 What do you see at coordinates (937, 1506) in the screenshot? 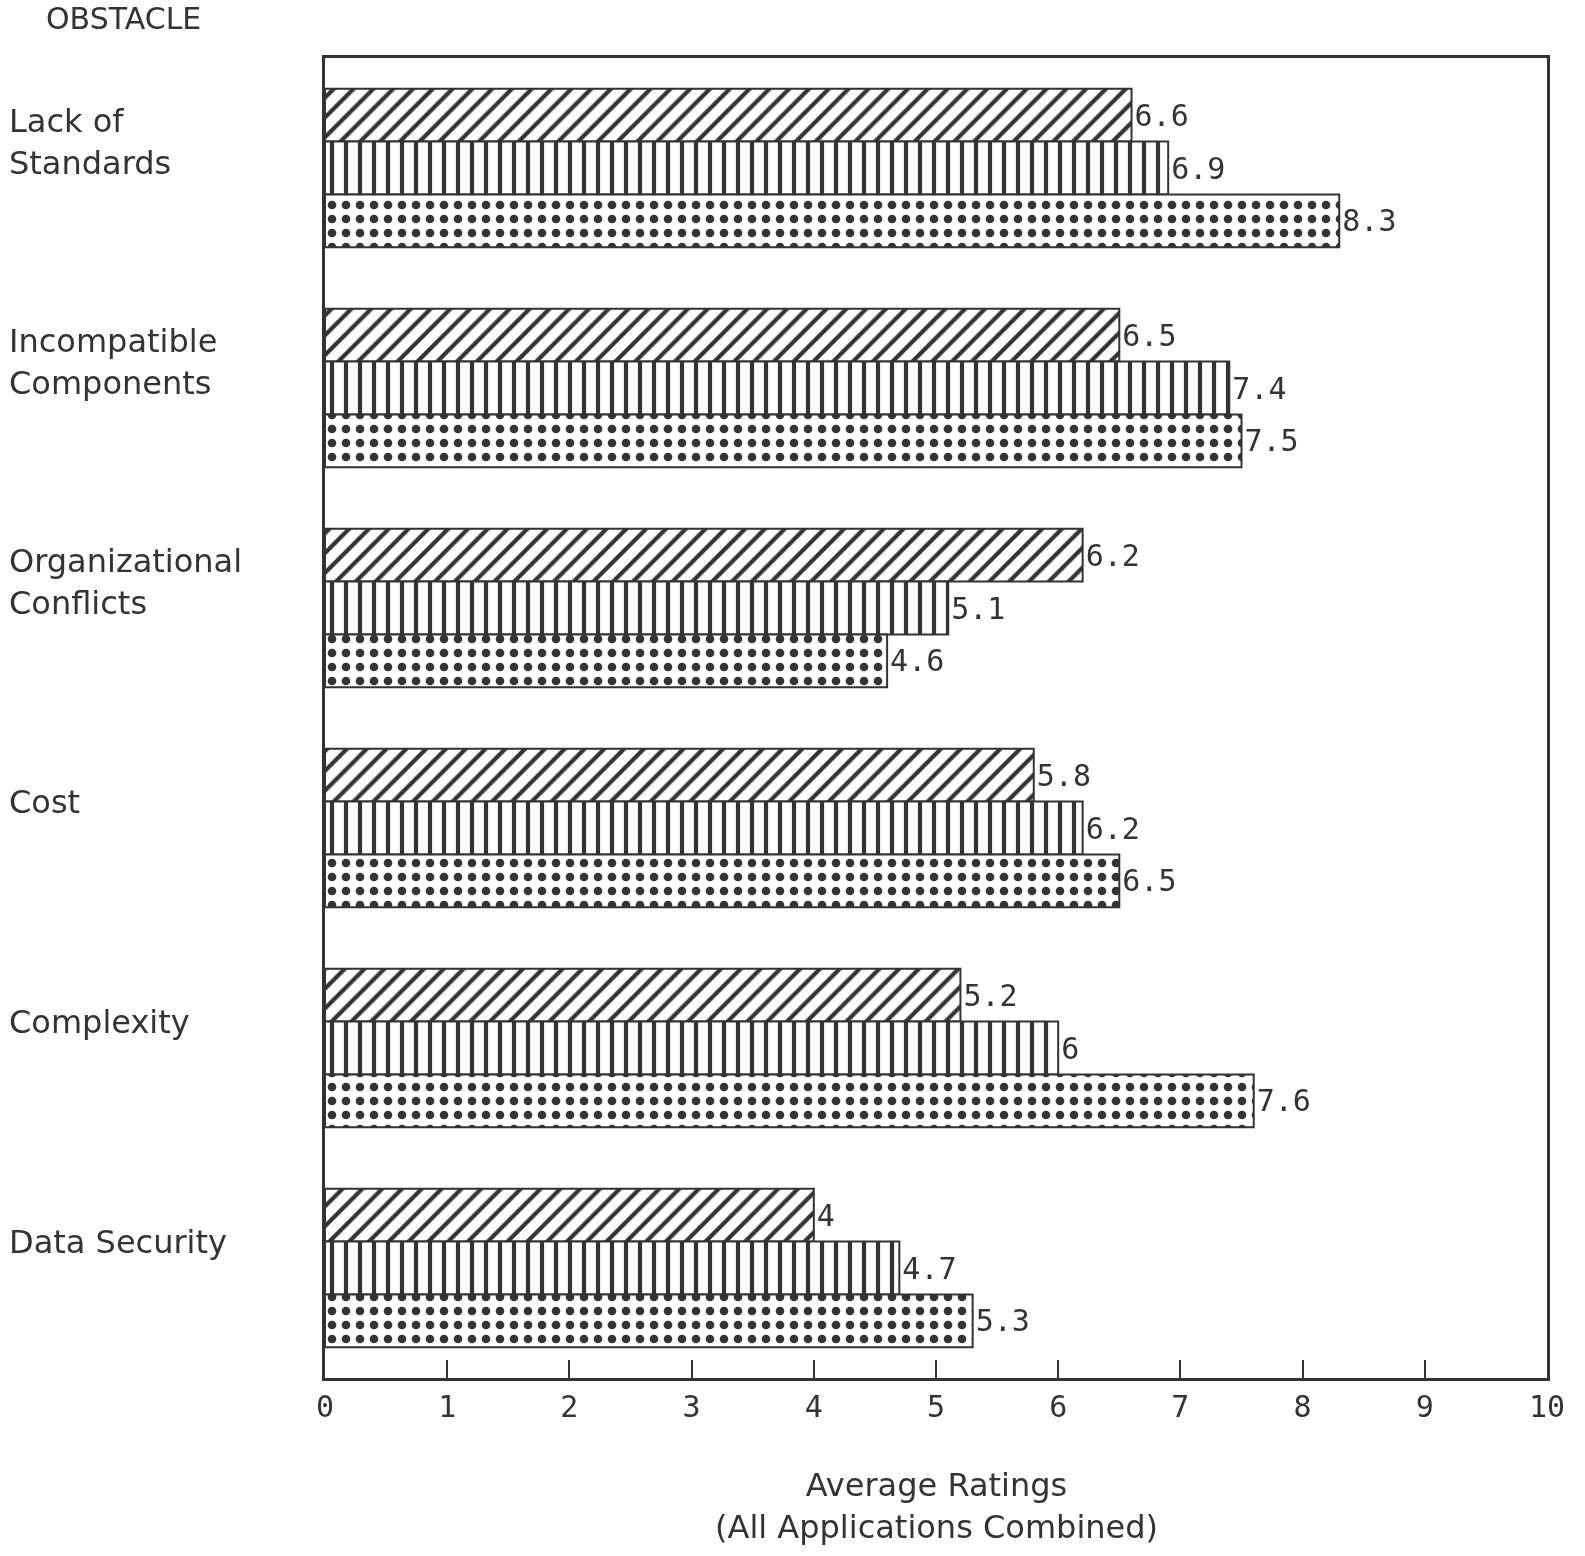
I see `x-axis-title: Average Ratings (All Applications Combined)` at bounding box center [937, 1506].